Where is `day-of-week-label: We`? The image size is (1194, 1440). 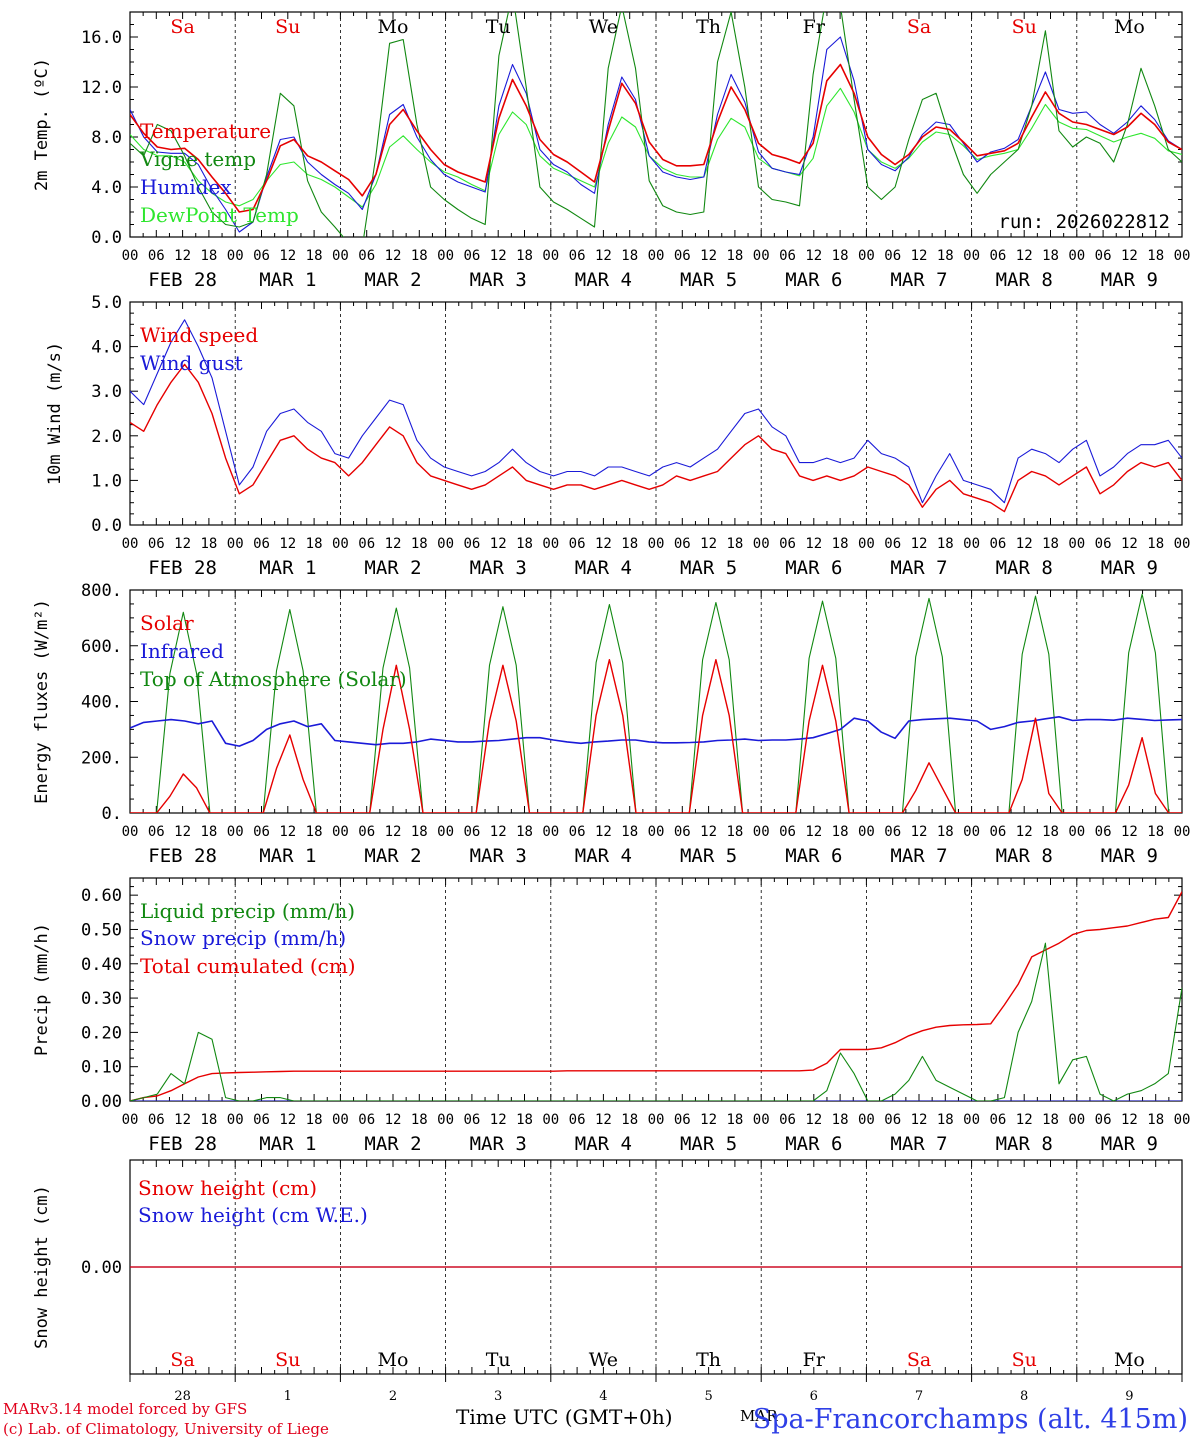
day-of-week-label: We is located at coordinates (603, 27).